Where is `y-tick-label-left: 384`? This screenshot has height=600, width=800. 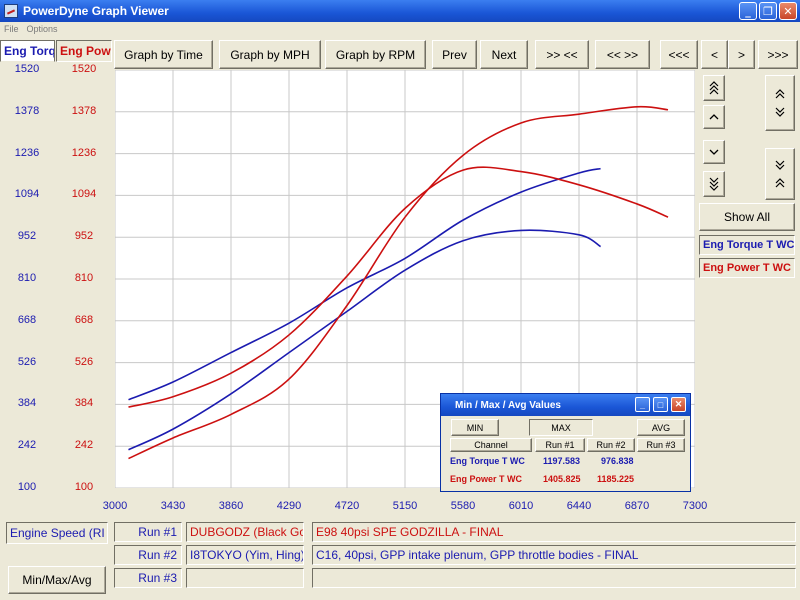
y-tick-label-left: 384 is located at coordinates (27, 403).